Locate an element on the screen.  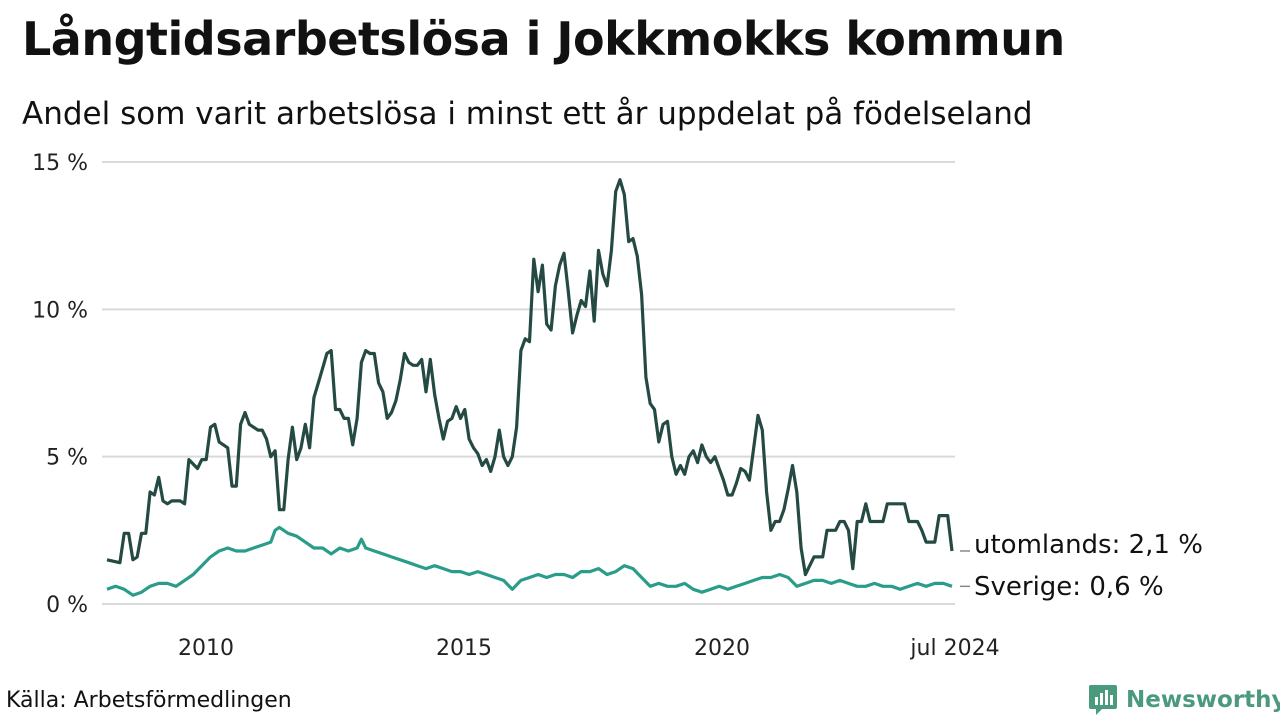
x-axis-ticks: 2010 2015 2020 jul 2024 is located at coordinates (589, 648).